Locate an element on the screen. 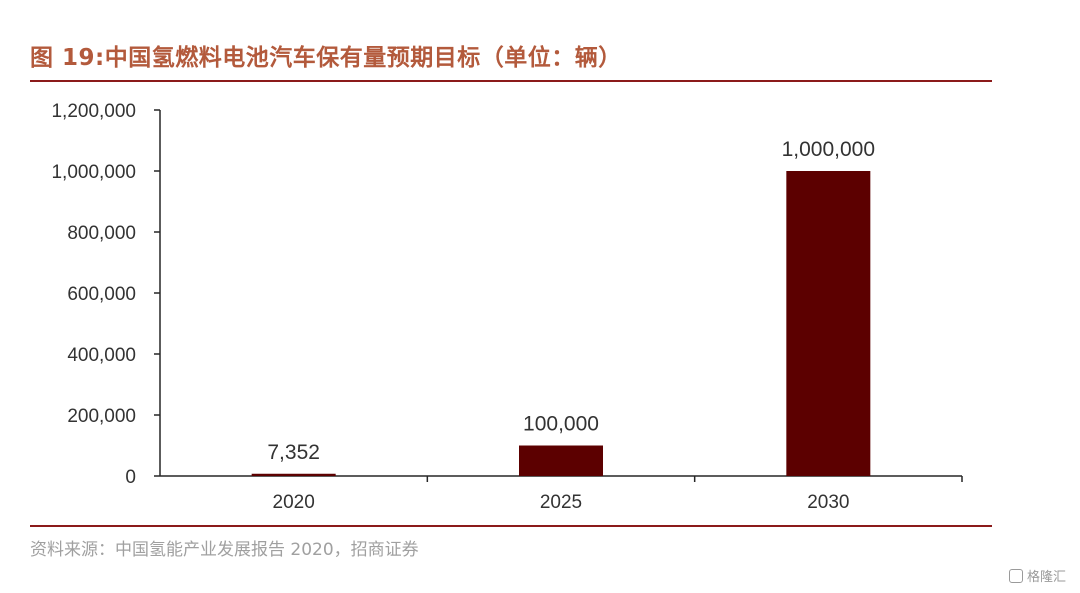 The width and height of the screenshot is (1080, 593). bottom-divider is located at coordinates (511, 526).